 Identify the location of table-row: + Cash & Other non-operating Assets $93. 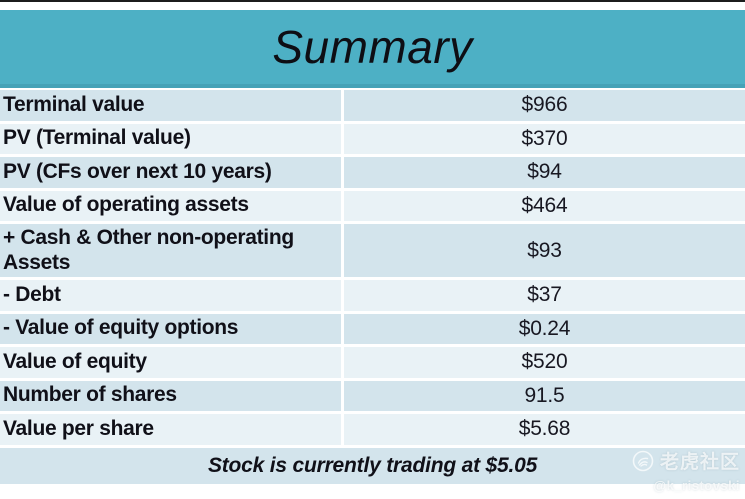
(372, 250).